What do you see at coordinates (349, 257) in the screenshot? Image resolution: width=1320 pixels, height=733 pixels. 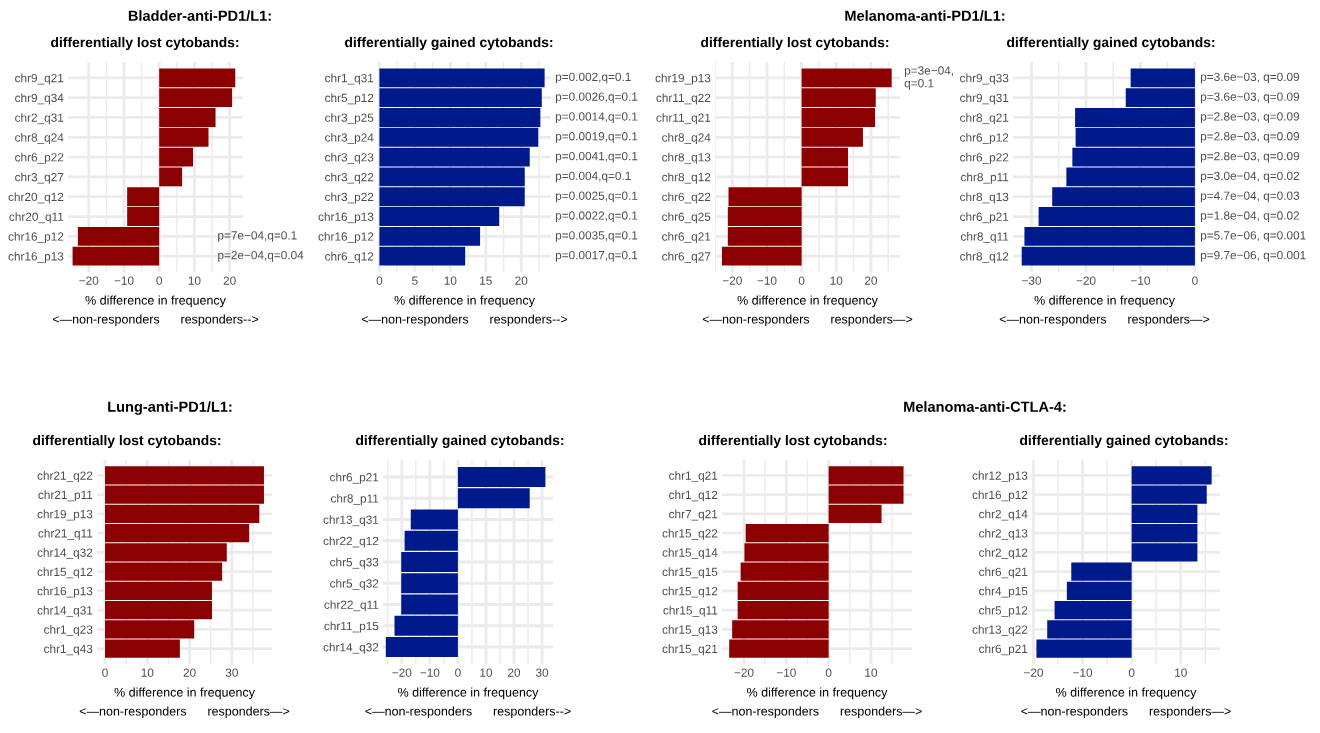 I see `y-tick-label: chr6_q12` at bounding box center [349, 257].